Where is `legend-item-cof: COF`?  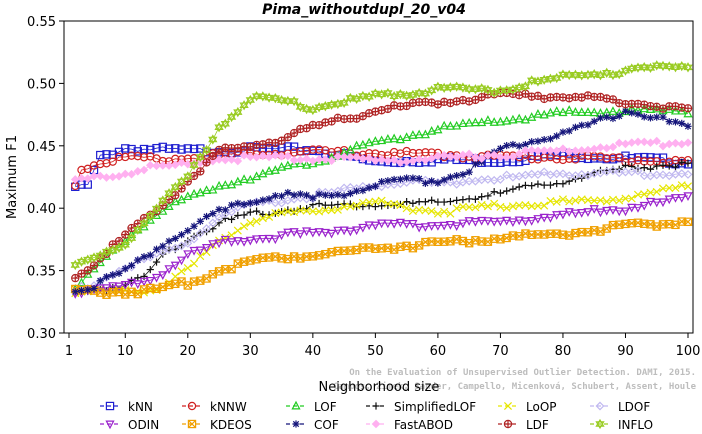 legend-item-cof: COF is located at coordinates (312, 425).